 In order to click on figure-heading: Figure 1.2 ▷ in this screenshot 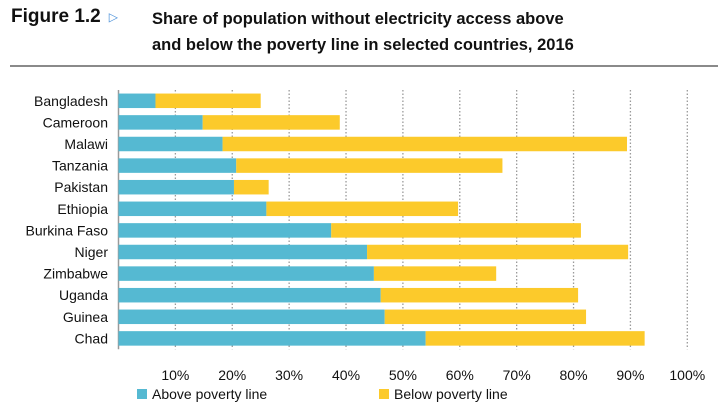, I will do `click(64, 17)`.